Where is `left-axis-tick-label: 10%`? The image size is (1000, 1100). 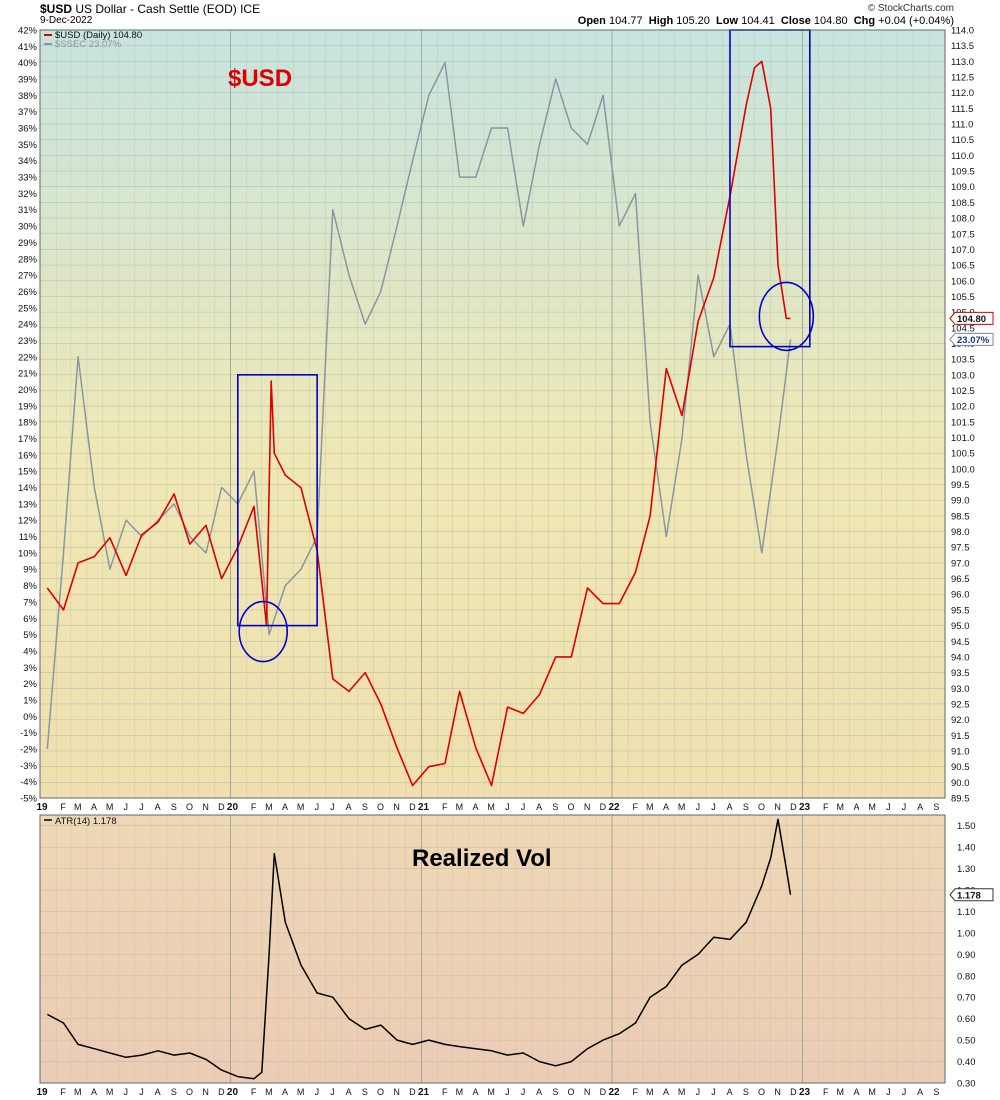 left-axis-tick-label: 10% is located at coordinates (28, 553).